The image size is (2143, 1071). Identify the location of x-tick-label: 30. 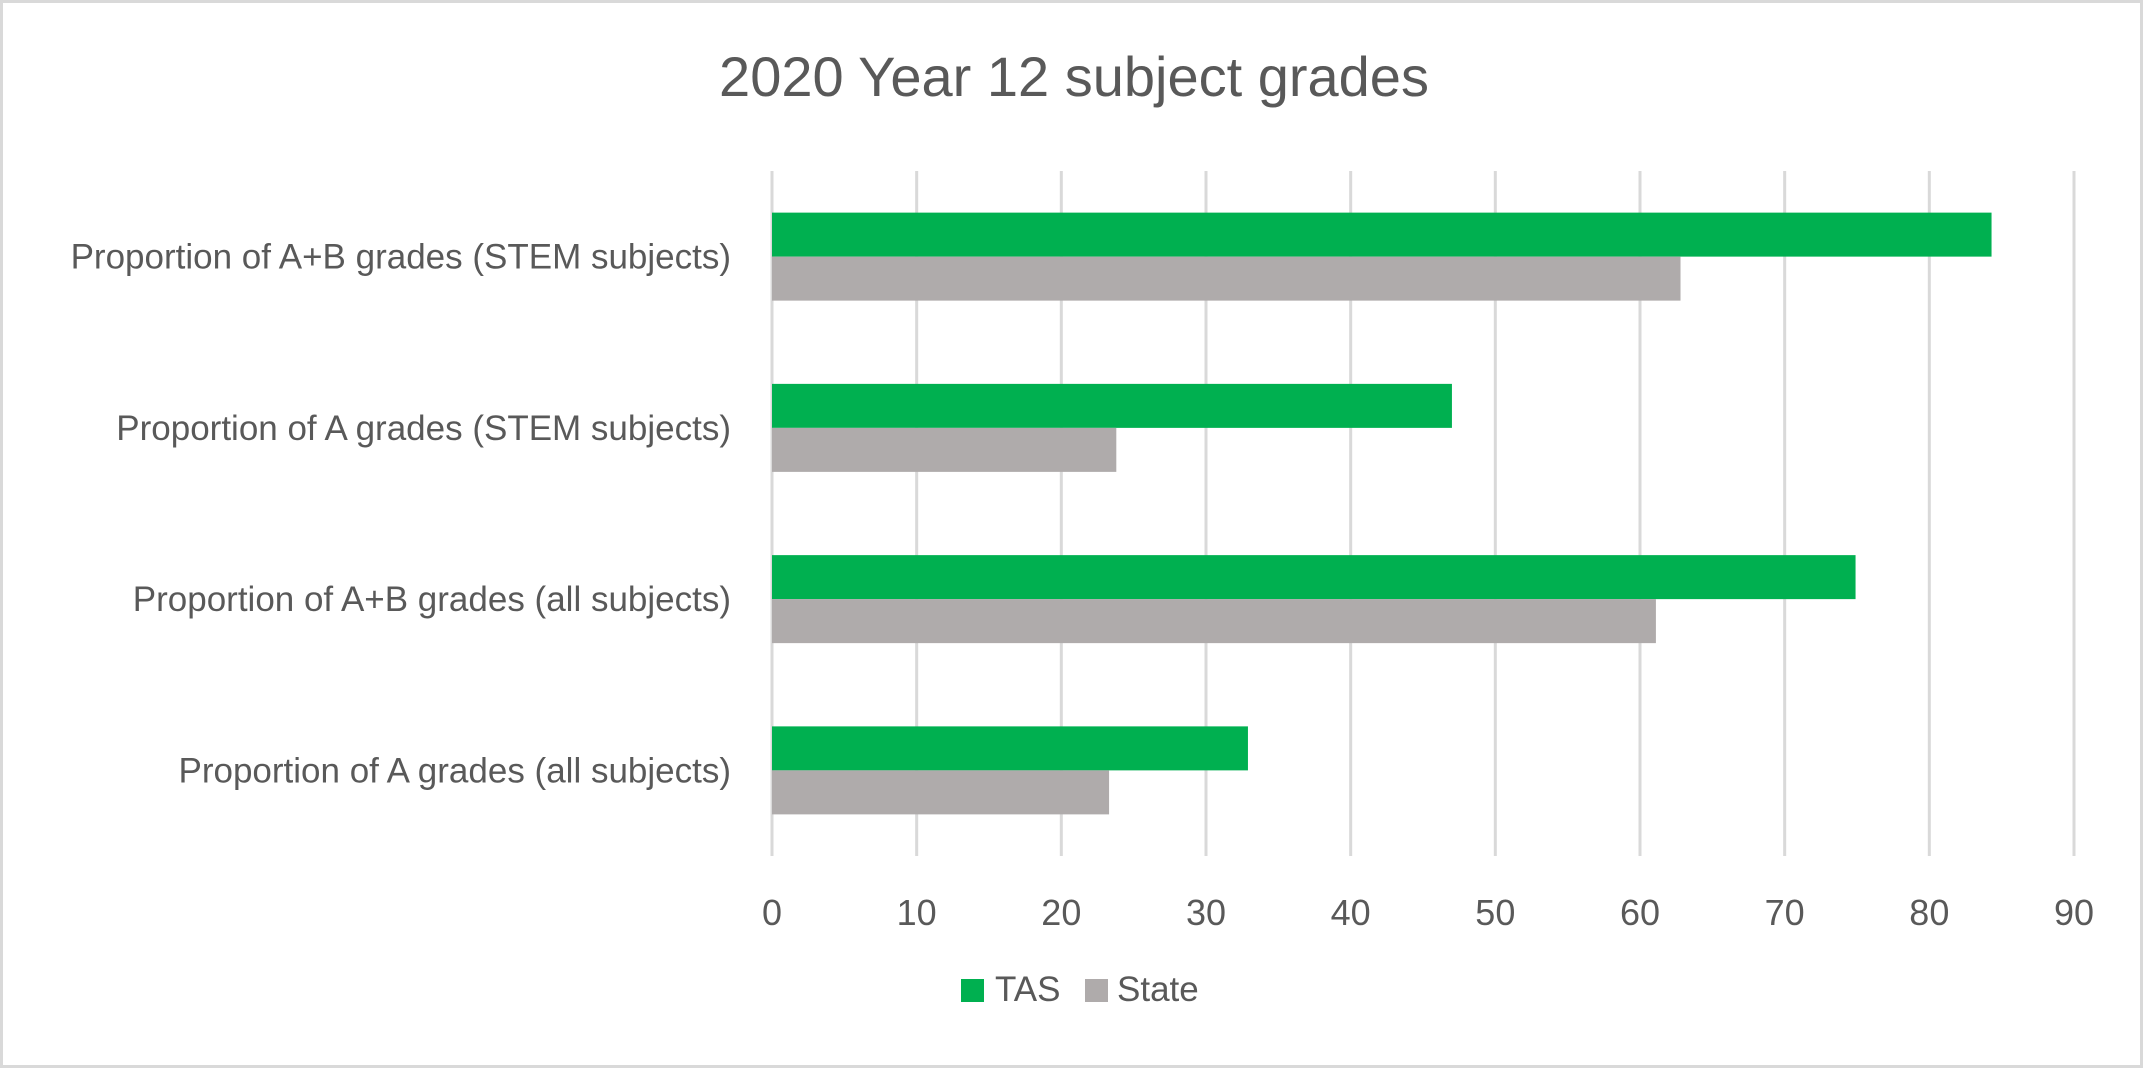
(1206, 912).